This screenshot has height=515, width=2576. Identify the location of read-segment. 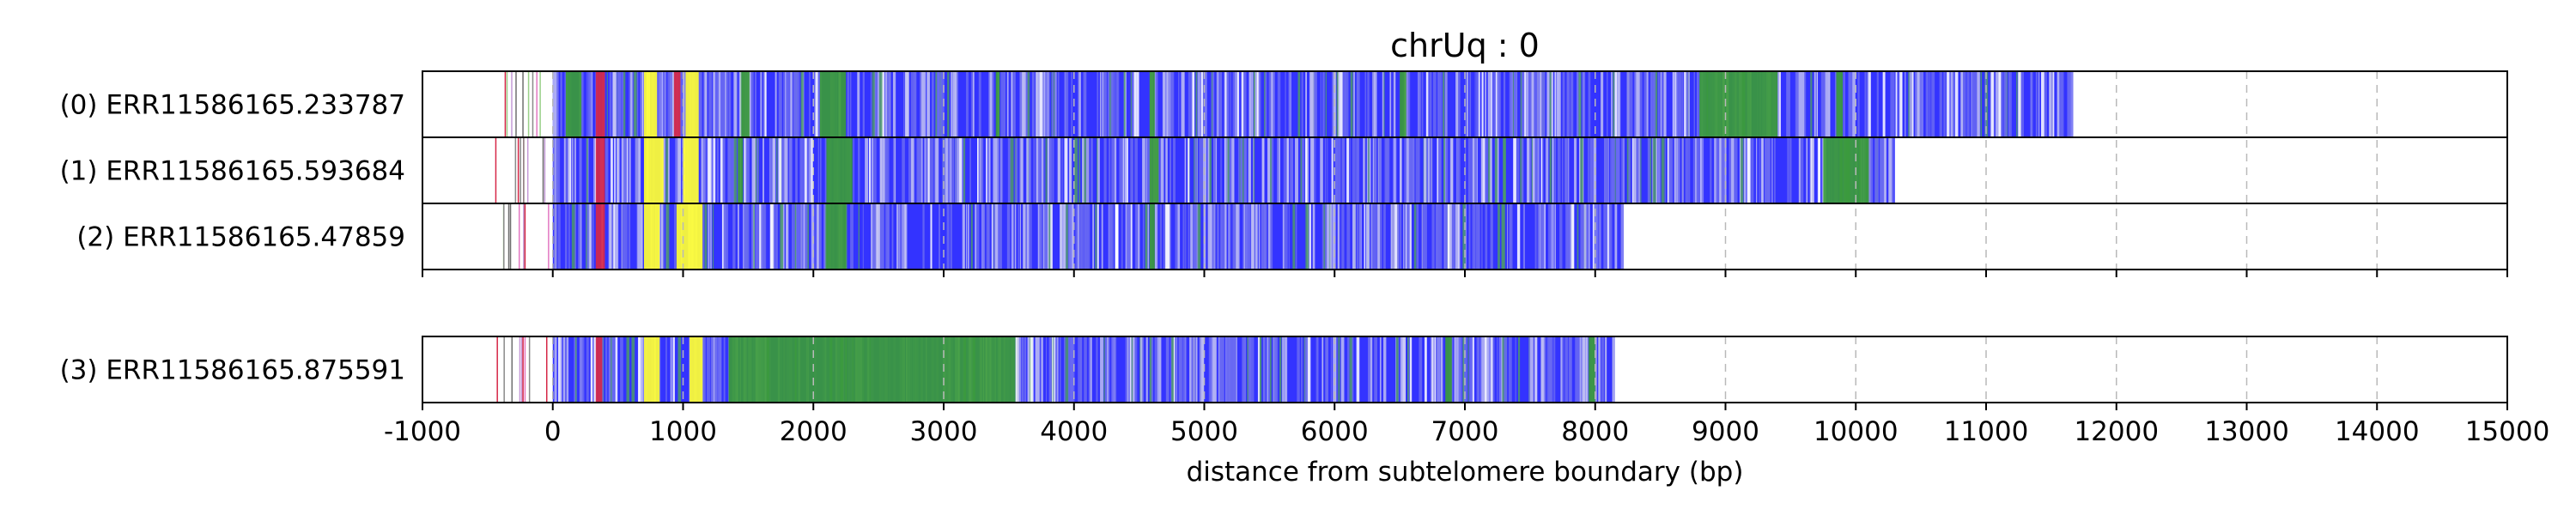
(1840, 104).